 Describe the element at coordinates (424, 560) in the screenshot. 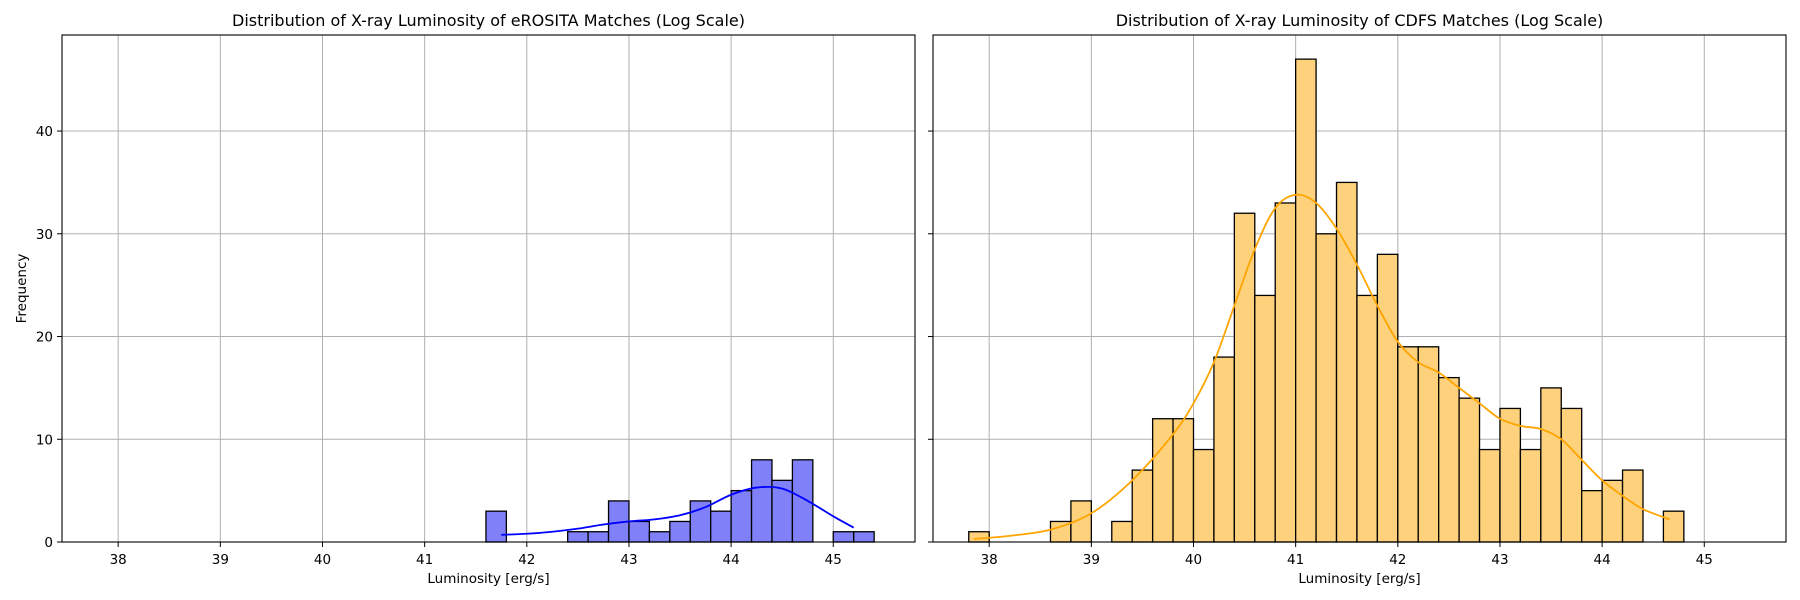

I see `erosita-x-tick-label: 41` at that location.